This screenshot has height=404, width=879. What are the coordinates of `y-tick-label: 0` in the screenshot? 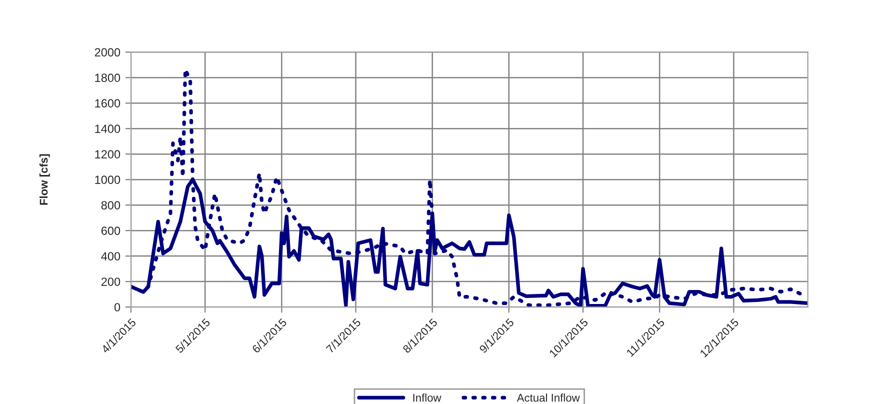 It's located at (117, 307).